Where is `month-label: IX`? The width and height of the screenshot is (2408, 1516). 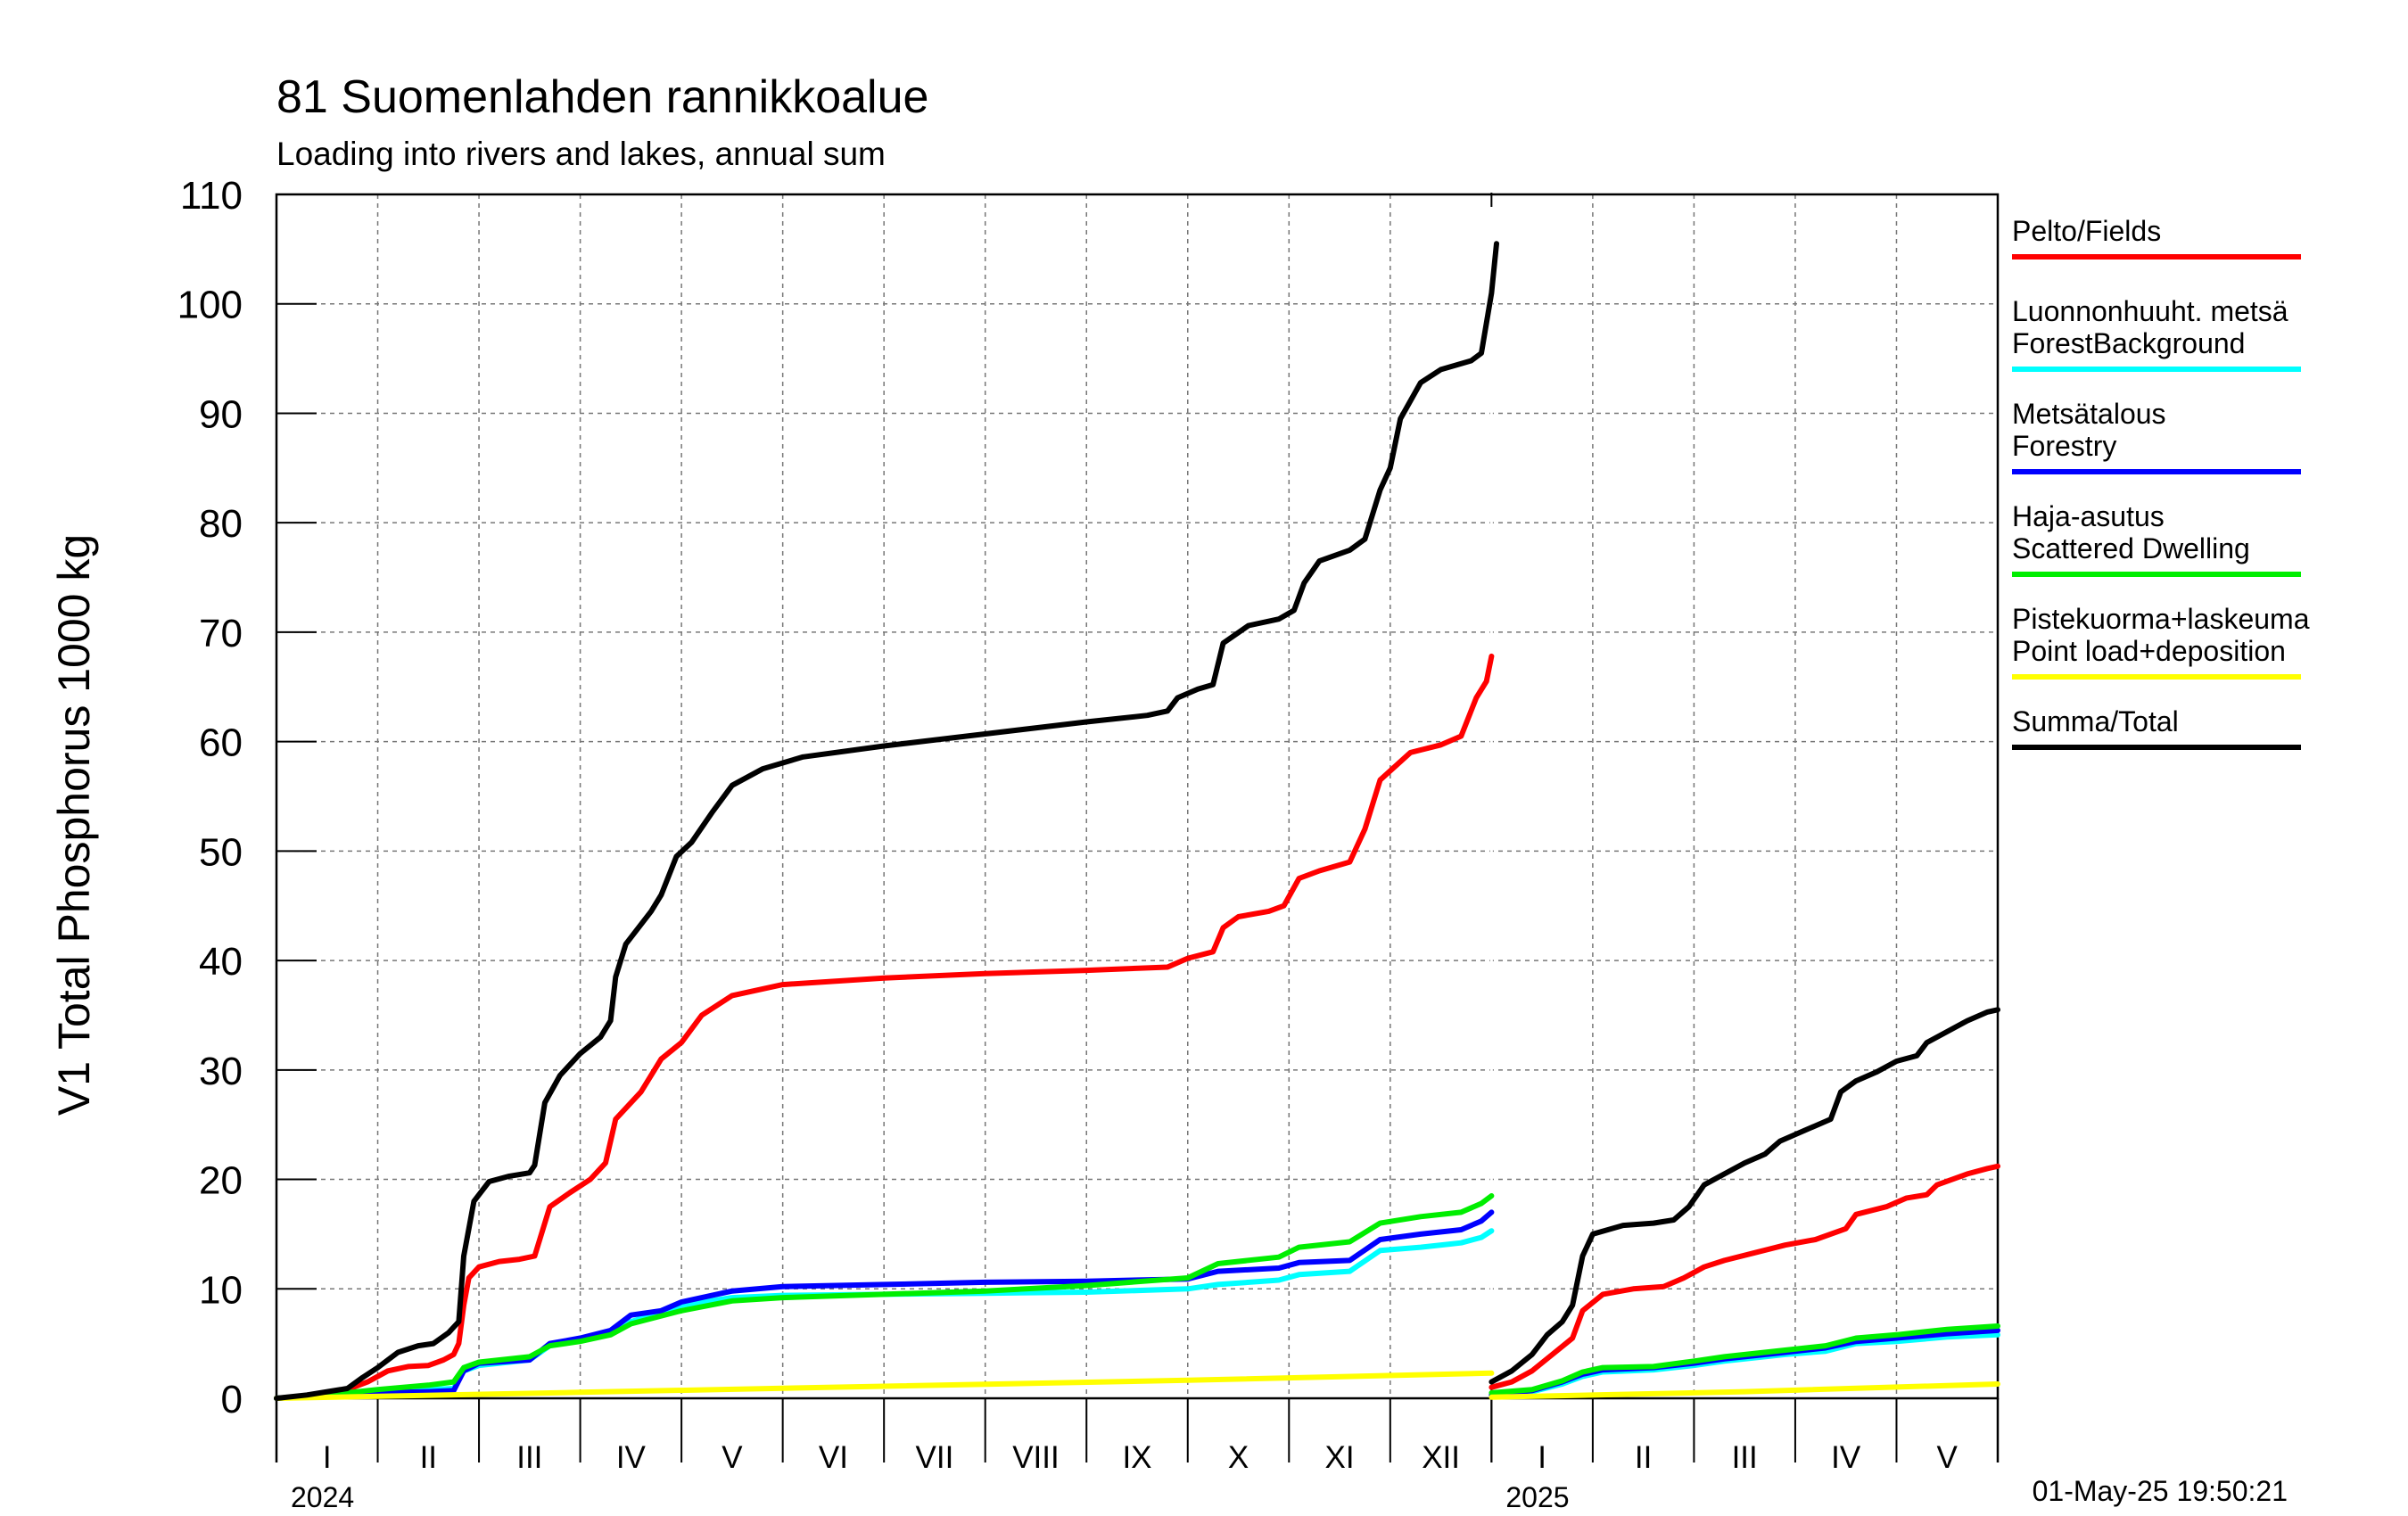 month-label: IX is located at coordinates (1136, 1457).